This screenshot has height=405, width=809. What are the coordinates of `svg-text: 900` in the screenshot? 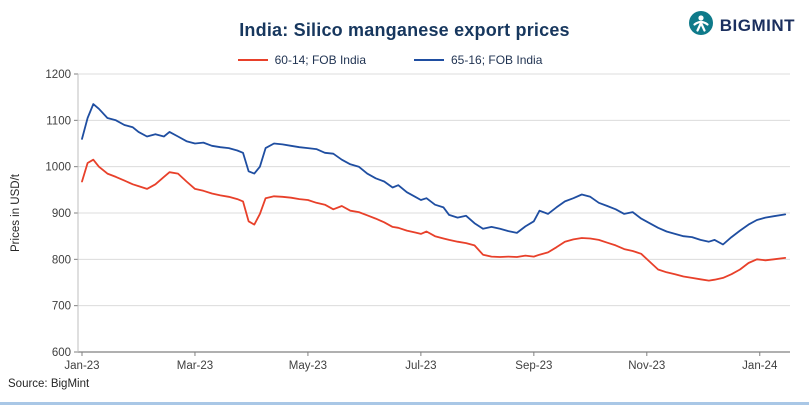 It's located at (61, 214).